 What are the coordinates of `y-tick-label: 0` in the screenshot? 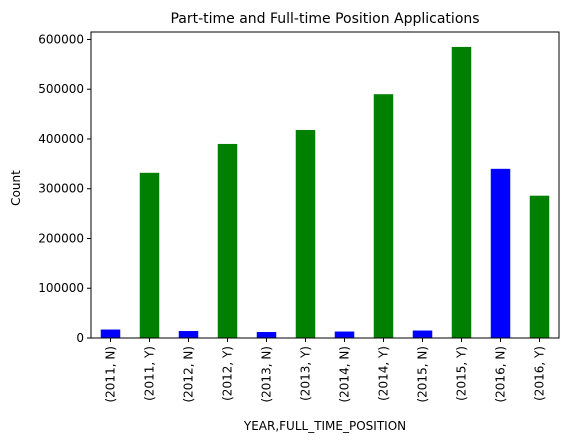 It's located at (80, 338).